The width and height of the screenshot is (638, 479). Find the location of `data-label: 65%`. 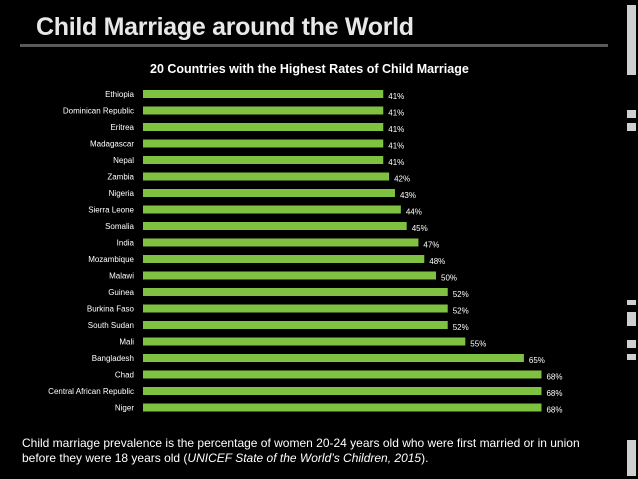

data-label: 65% is located at coordinates (537, 360).